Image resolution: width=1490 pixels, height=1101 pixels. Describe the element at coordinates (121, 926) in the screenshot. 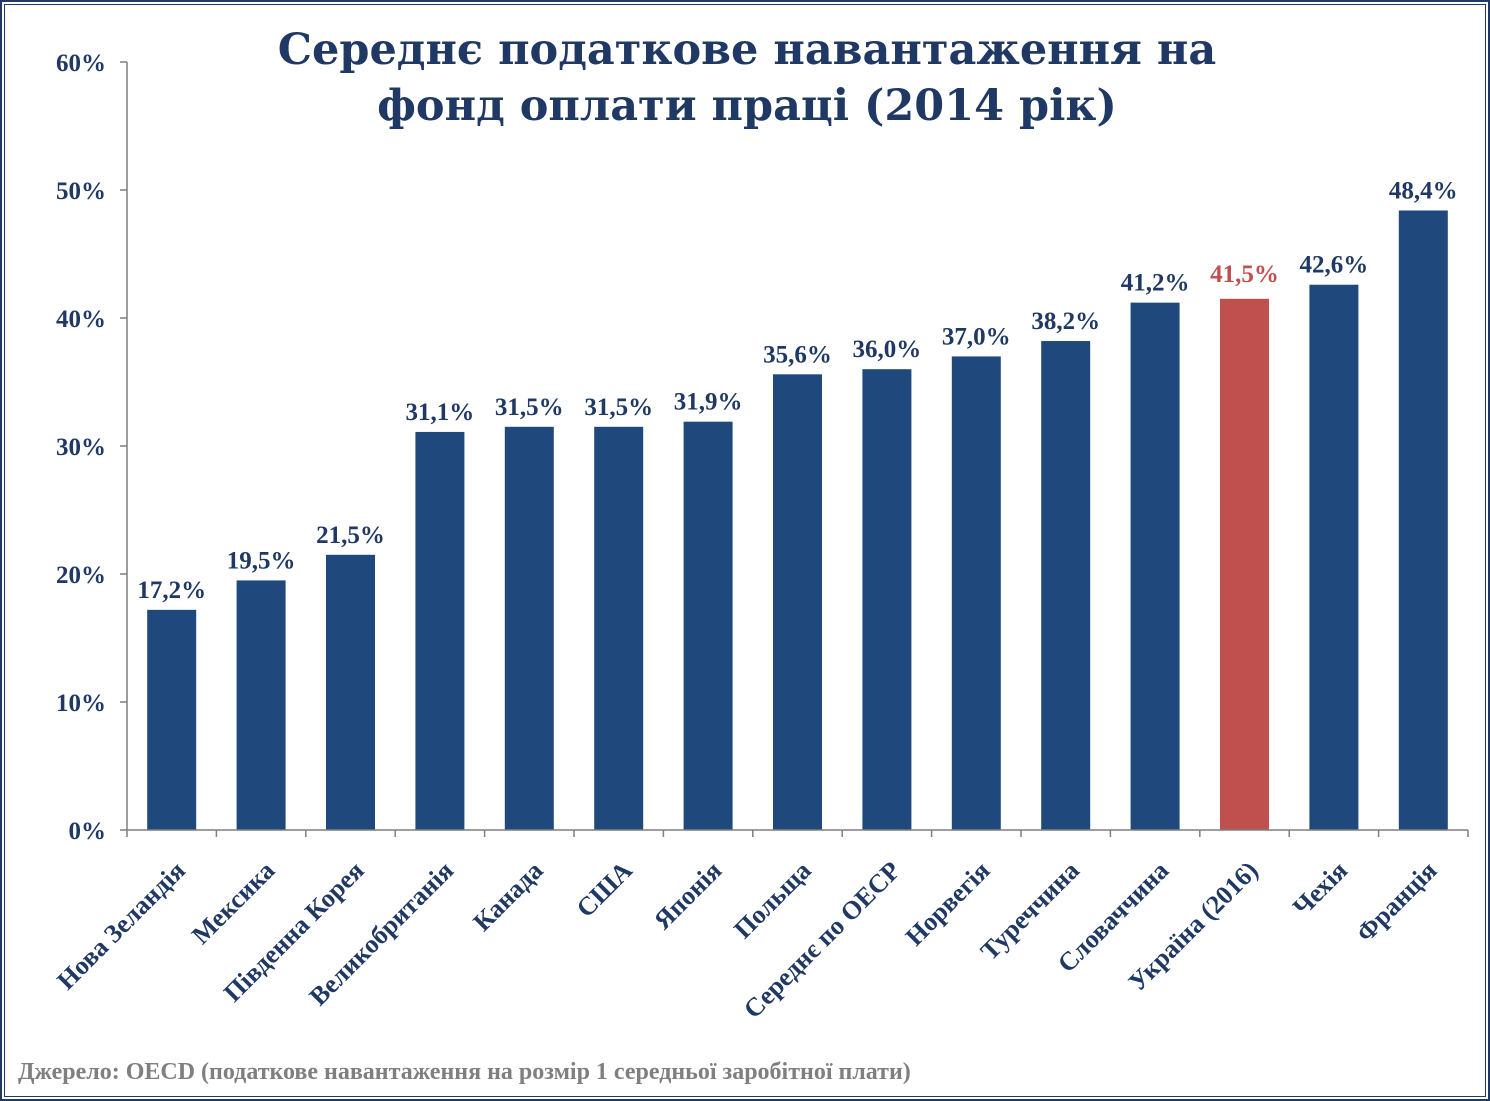

I see `category-label: Нова Зеландія` at that location.